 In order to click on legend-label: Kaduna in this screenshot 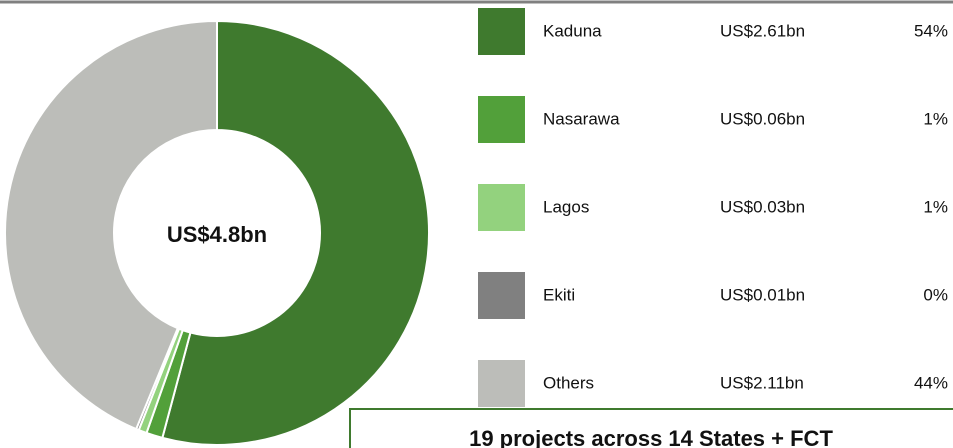, I will do `click(572, 30)`.